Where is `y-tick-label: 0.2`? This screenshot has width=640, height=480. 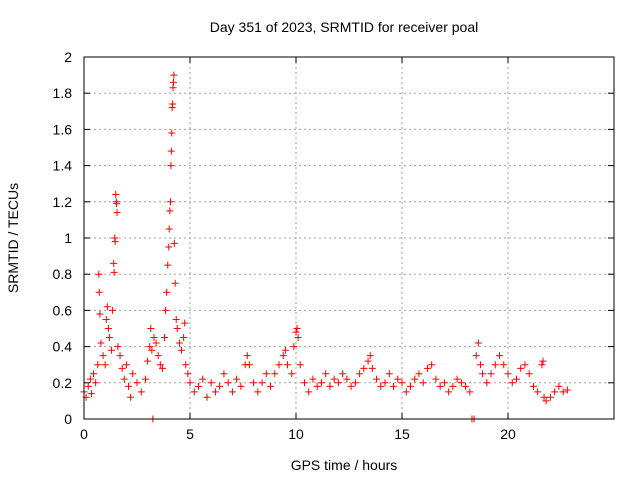 y-tick-label: 0.2 is located at coordinates (63, 383).